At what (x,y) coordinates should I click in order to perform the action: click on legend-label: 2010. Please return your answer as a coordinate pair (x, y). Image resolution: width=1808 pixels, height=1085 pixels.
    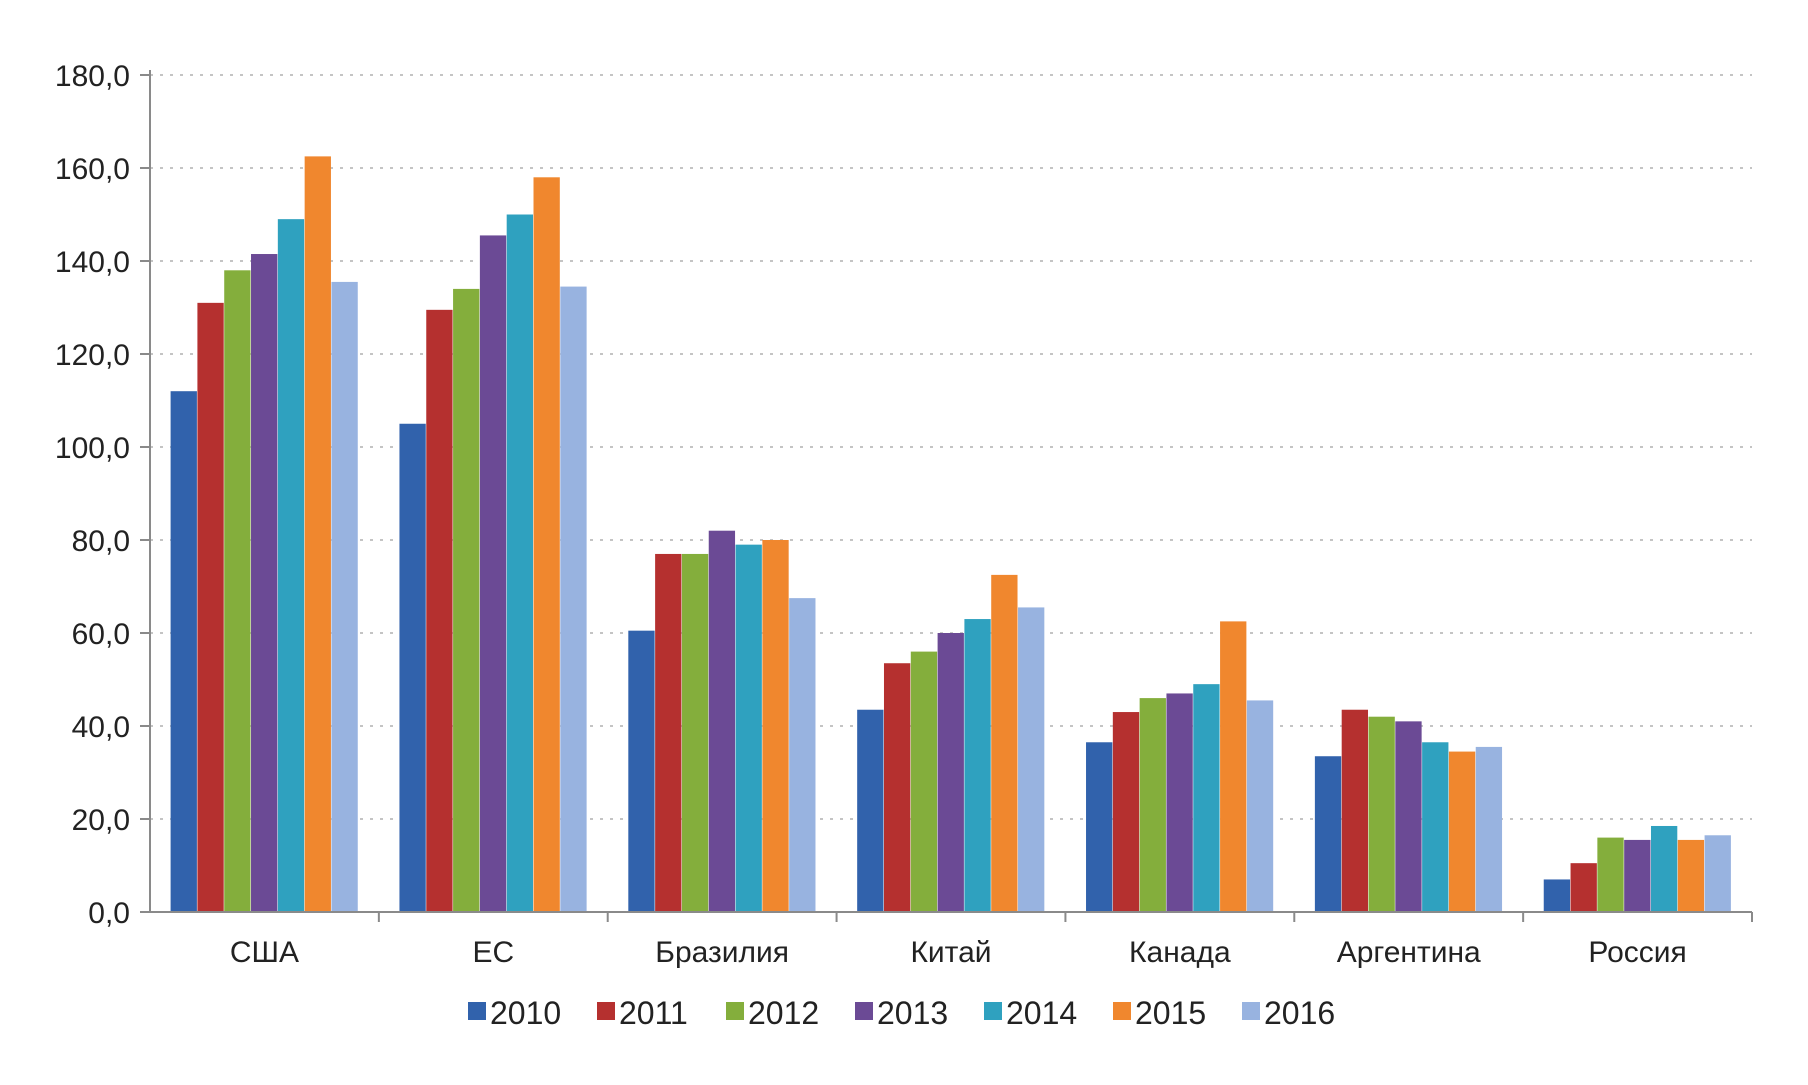
    Looking at the image, I should click on (525, 1013).